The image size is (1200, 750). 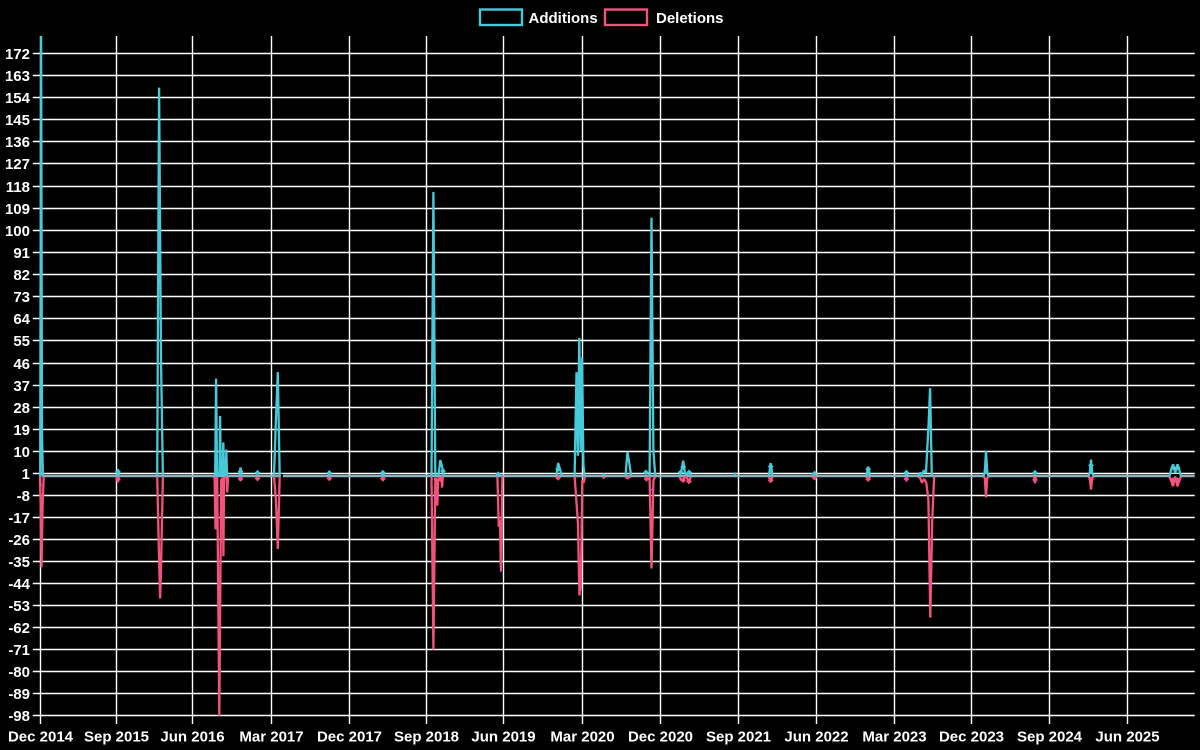 I want to click on svg-text: 55, so click(x=21, y=341).